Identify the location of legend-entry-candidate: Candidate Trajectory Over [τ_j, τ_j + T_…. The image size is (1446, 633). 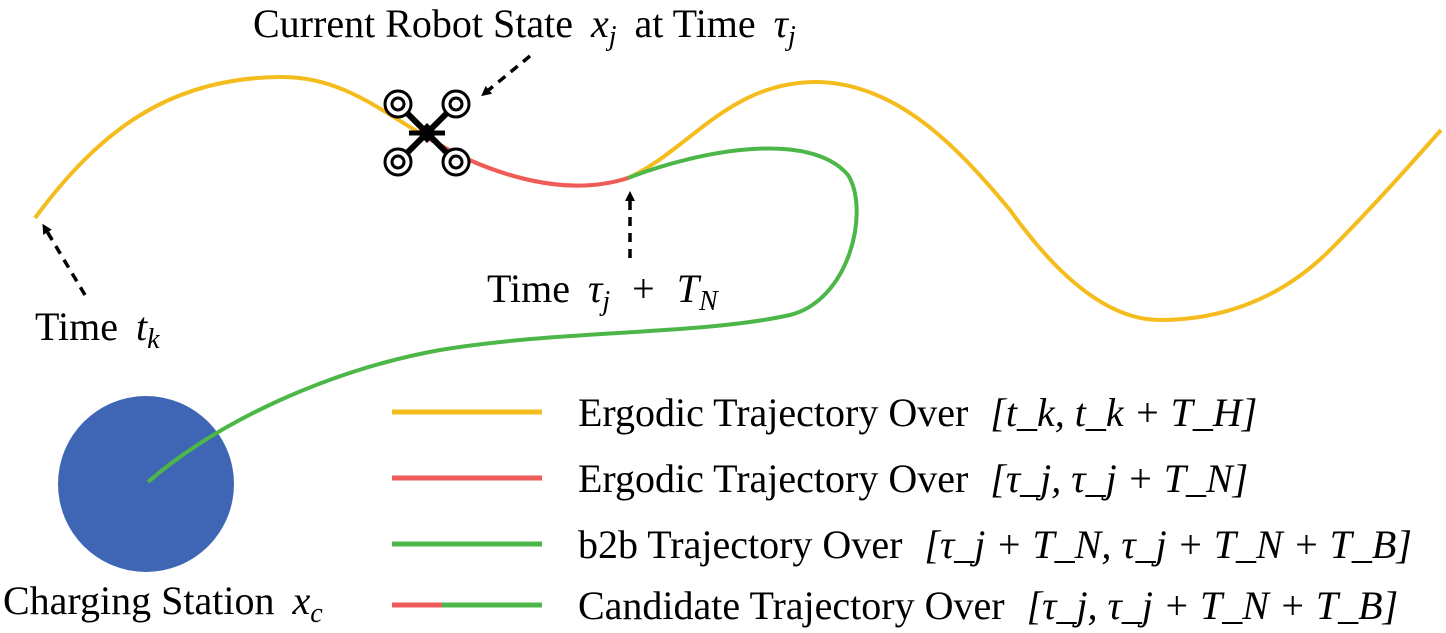
(988, 605).